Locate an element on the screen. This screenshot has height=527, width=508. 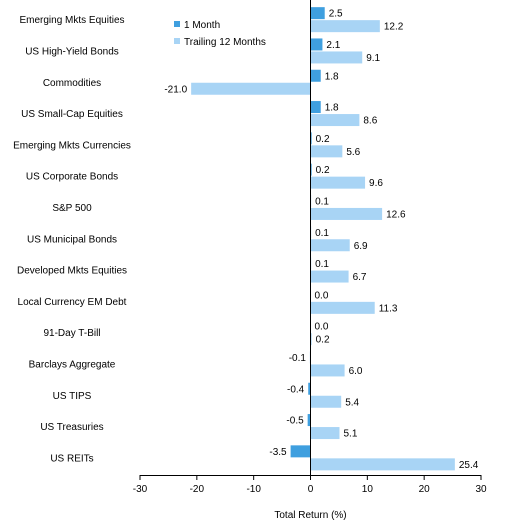
value-label-trailing-12-months-commodities: -21.0 is located at coordinates (175, 89).